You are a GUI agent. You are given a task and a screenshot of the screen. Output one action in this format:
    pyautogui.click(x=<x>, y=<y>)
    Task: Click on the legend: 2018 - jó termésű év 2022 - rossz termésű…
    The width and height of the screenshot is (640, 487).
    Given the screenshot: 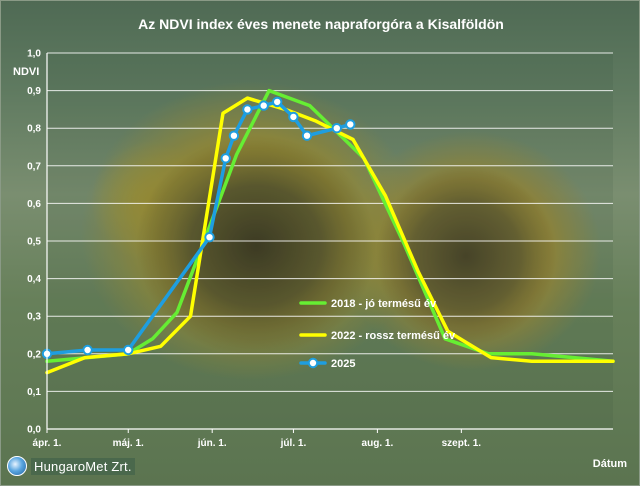 What is the action you would take?
    pyautogui.click(x=377, y=334)
    